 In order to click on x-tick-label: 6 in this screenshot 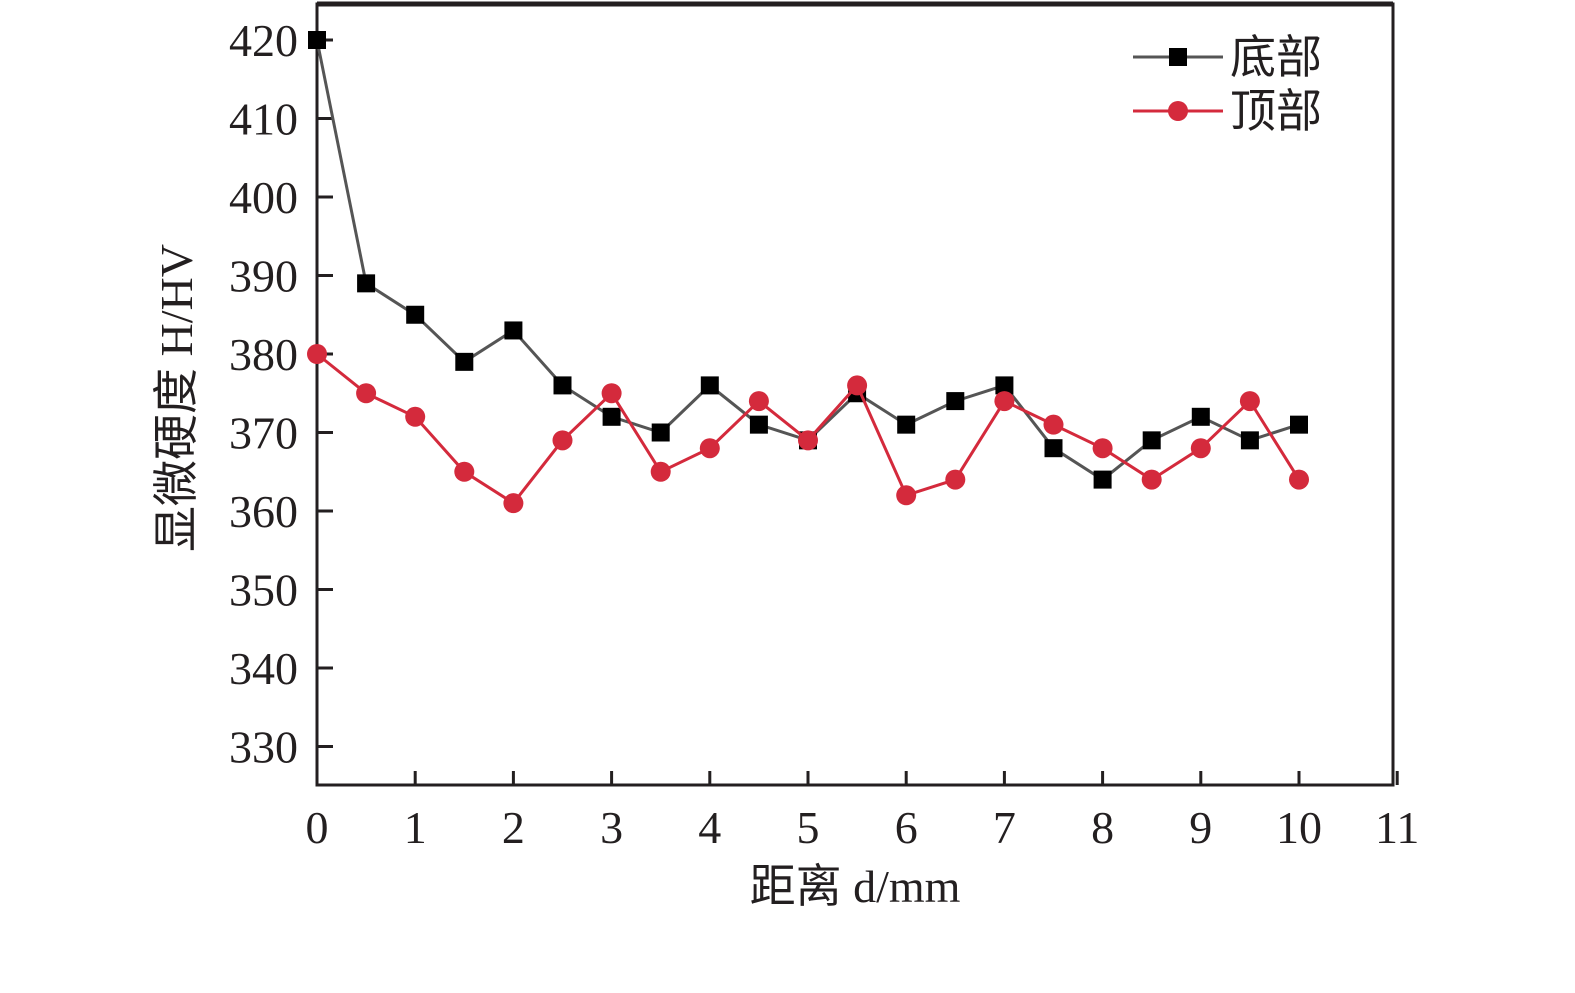, I will do `click(906, 827)`.